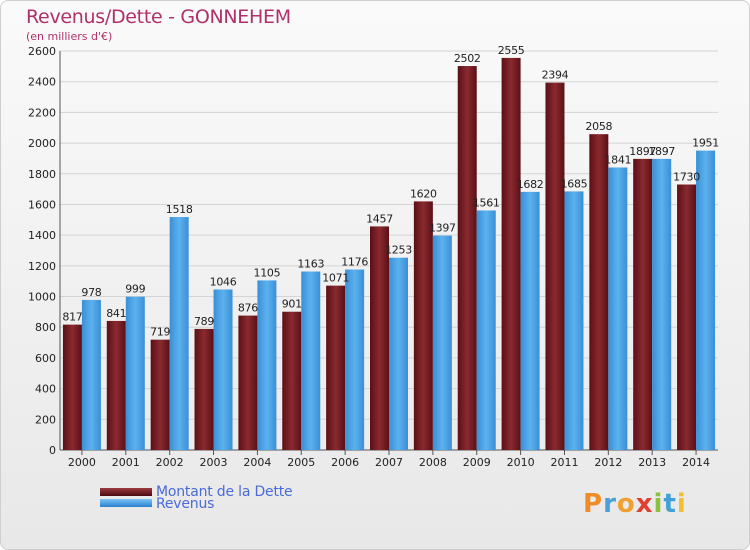 The image size is (750, 550). Describe the element at coordinates (442, 228) in the screenshot. I see `data-label-revenus: 1397` at that location.